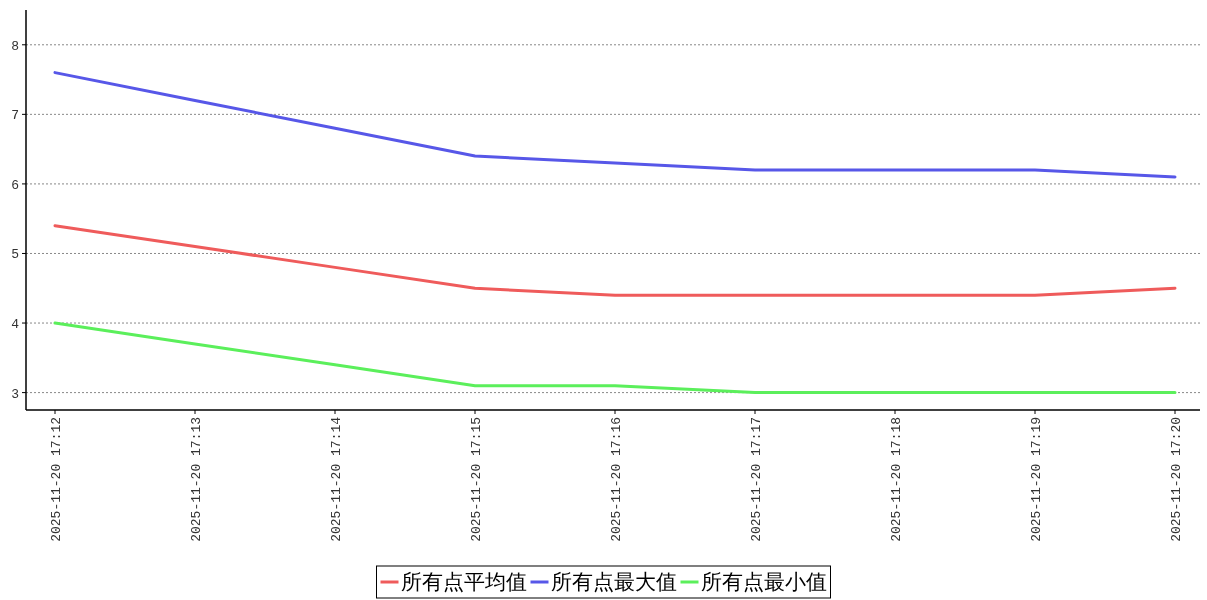 The width and height of the screenshot is (1207, 600). I want to click on y-tick-label: 6, so click(15, 185).